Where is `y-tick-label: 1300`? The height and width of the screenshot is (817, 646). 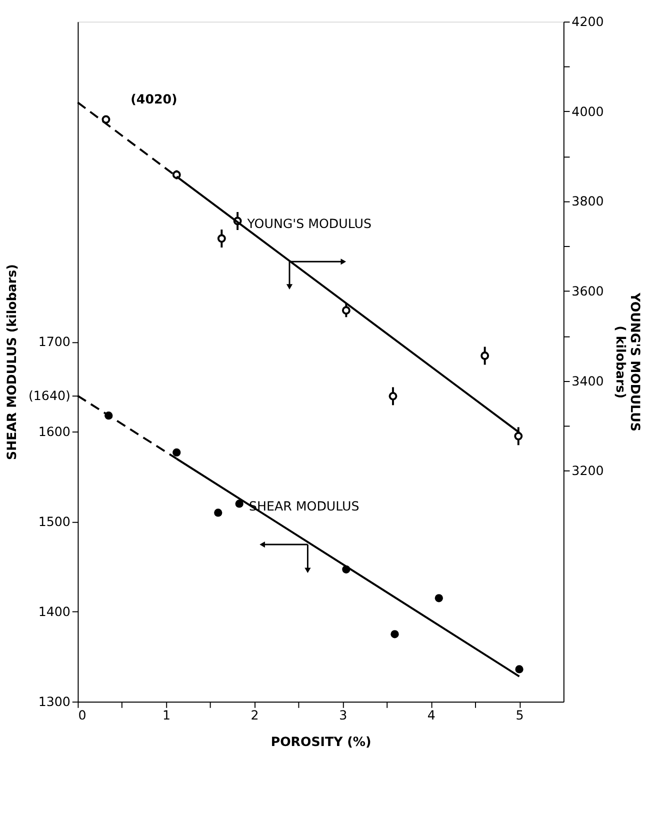
y-tick-label: 1300 is located at coordinates (54, 701).